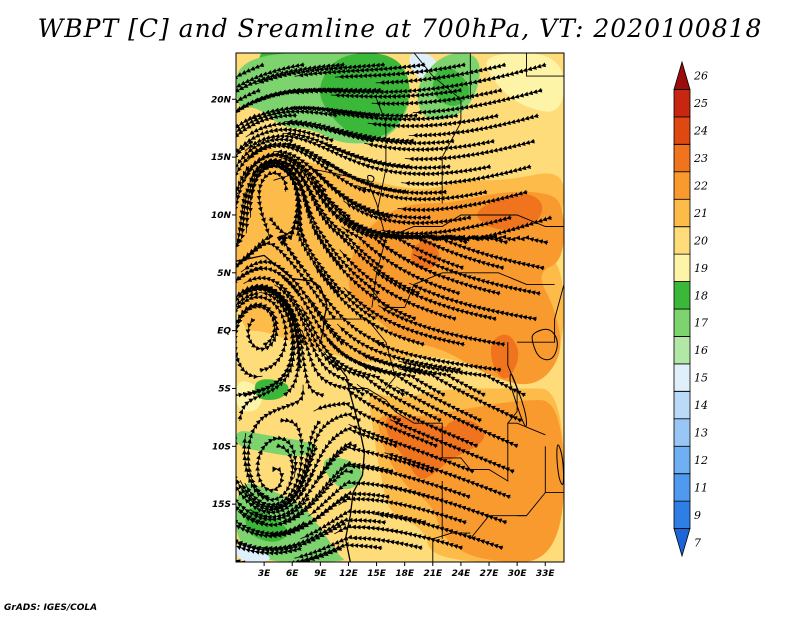 Image resolution: width=800 pixels, height=618 pixels. Describe the element at coordinates (490, 574) in the screenshot. I see `lon-tick-label: 27E` at that location.